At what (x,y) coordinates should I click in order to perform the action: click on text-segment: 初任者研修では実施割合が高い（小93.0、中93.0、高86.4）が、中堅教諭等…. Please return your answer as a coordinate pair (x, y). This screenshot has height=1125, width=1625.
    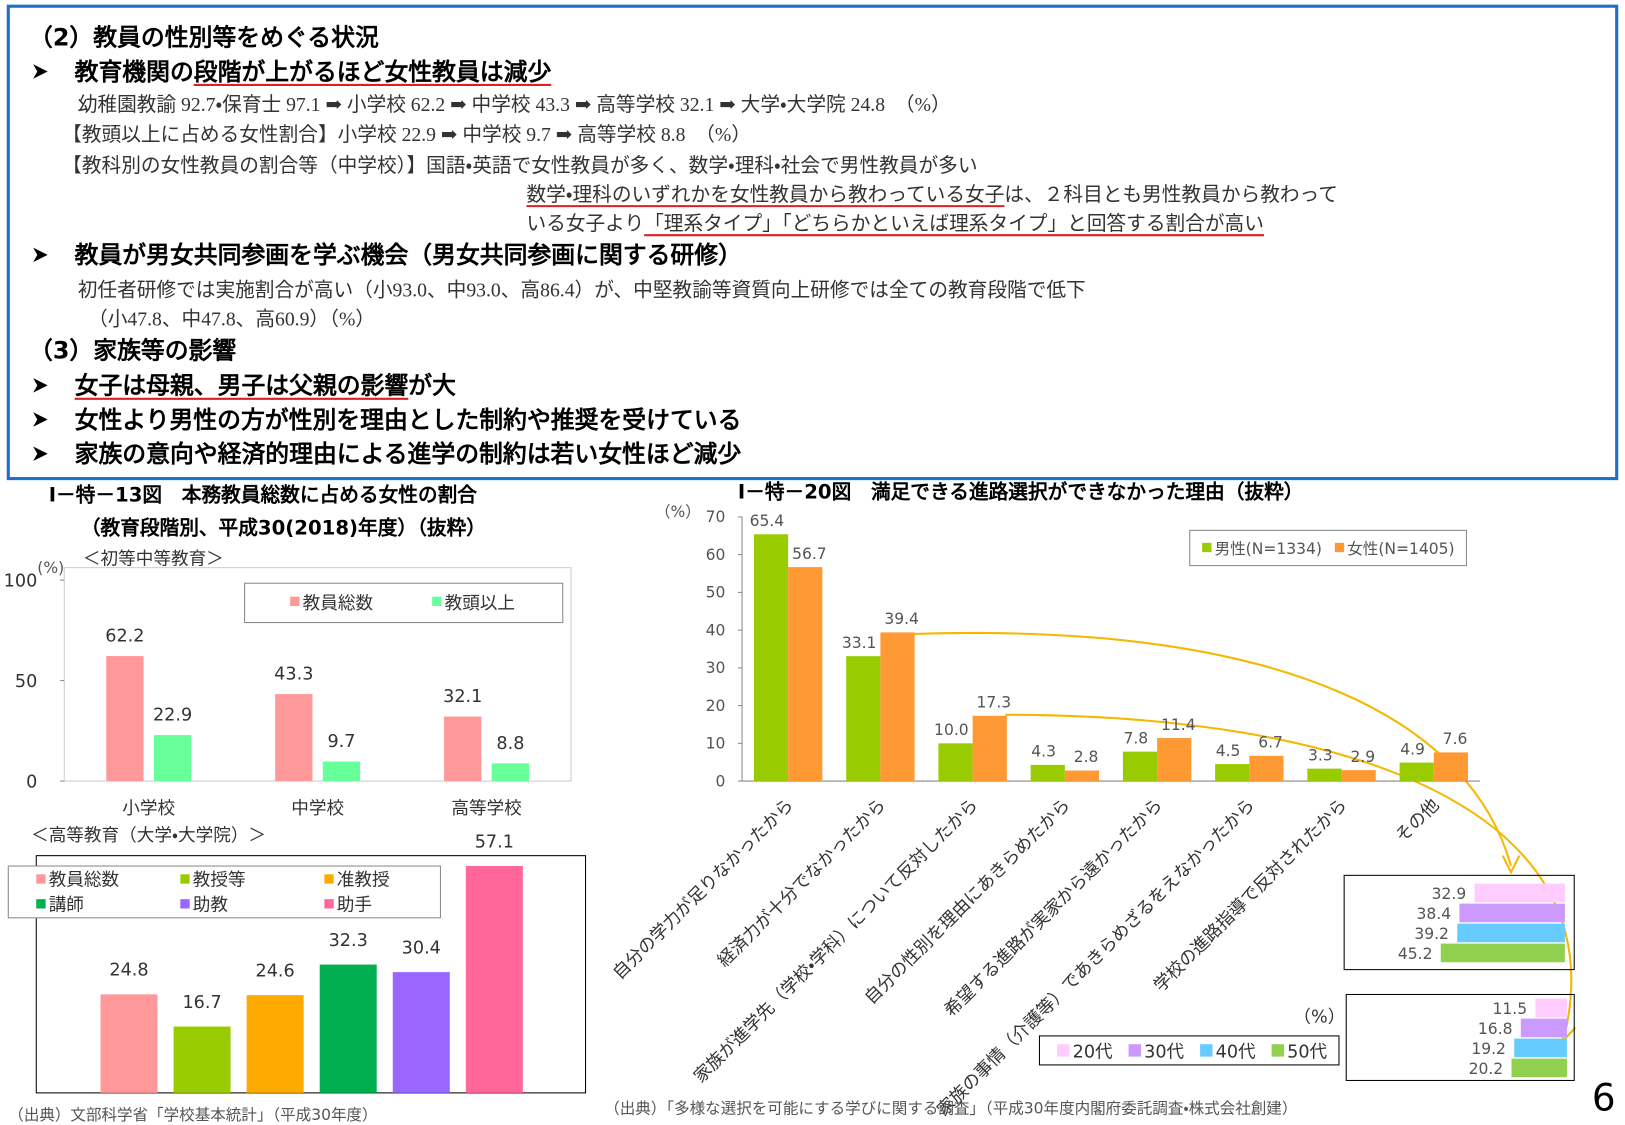
    Looking at the image, I should click on (582, 290).